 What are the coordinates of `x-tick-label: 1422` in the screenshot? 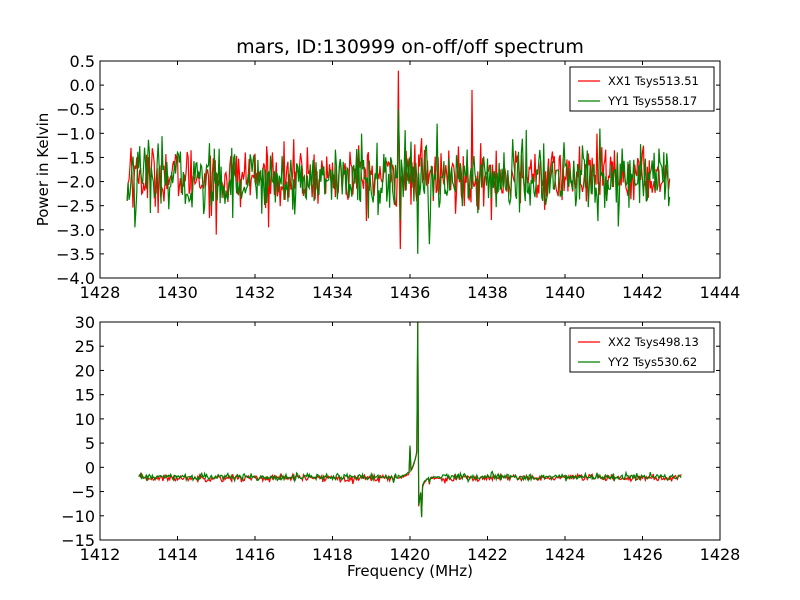 It's located at (487, 554).